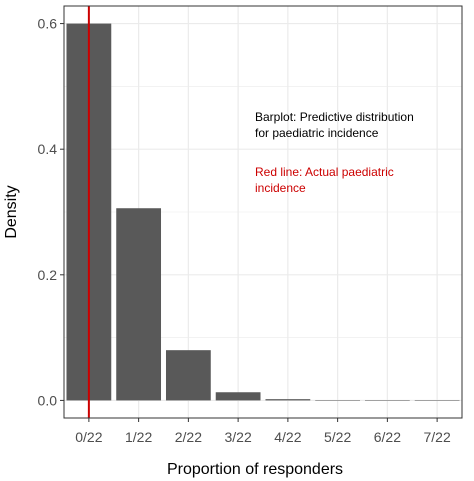  I want to click on x-tick-label: 0/22, so click(88, 437).